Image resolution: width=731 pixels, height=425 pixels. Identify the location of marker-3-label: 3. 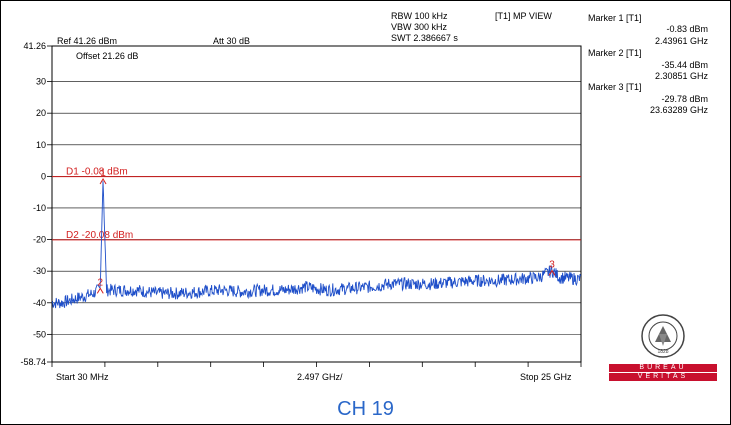
(552, 264).